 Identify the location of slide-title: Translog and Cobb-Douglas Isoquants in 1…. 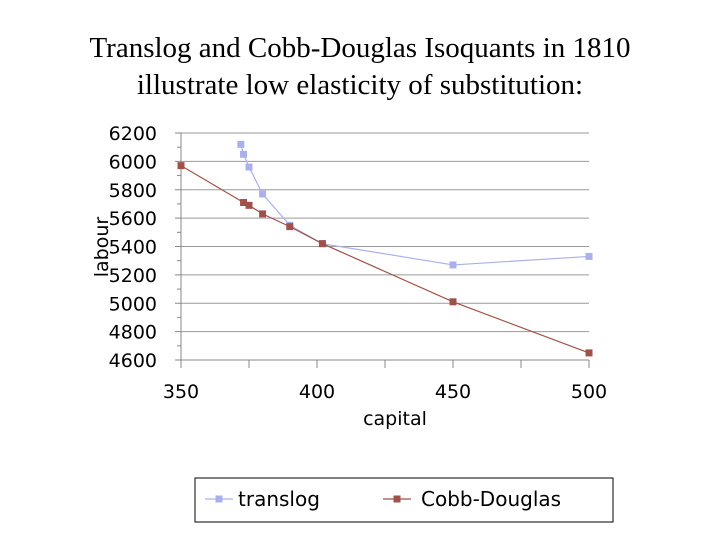
(360, 67).